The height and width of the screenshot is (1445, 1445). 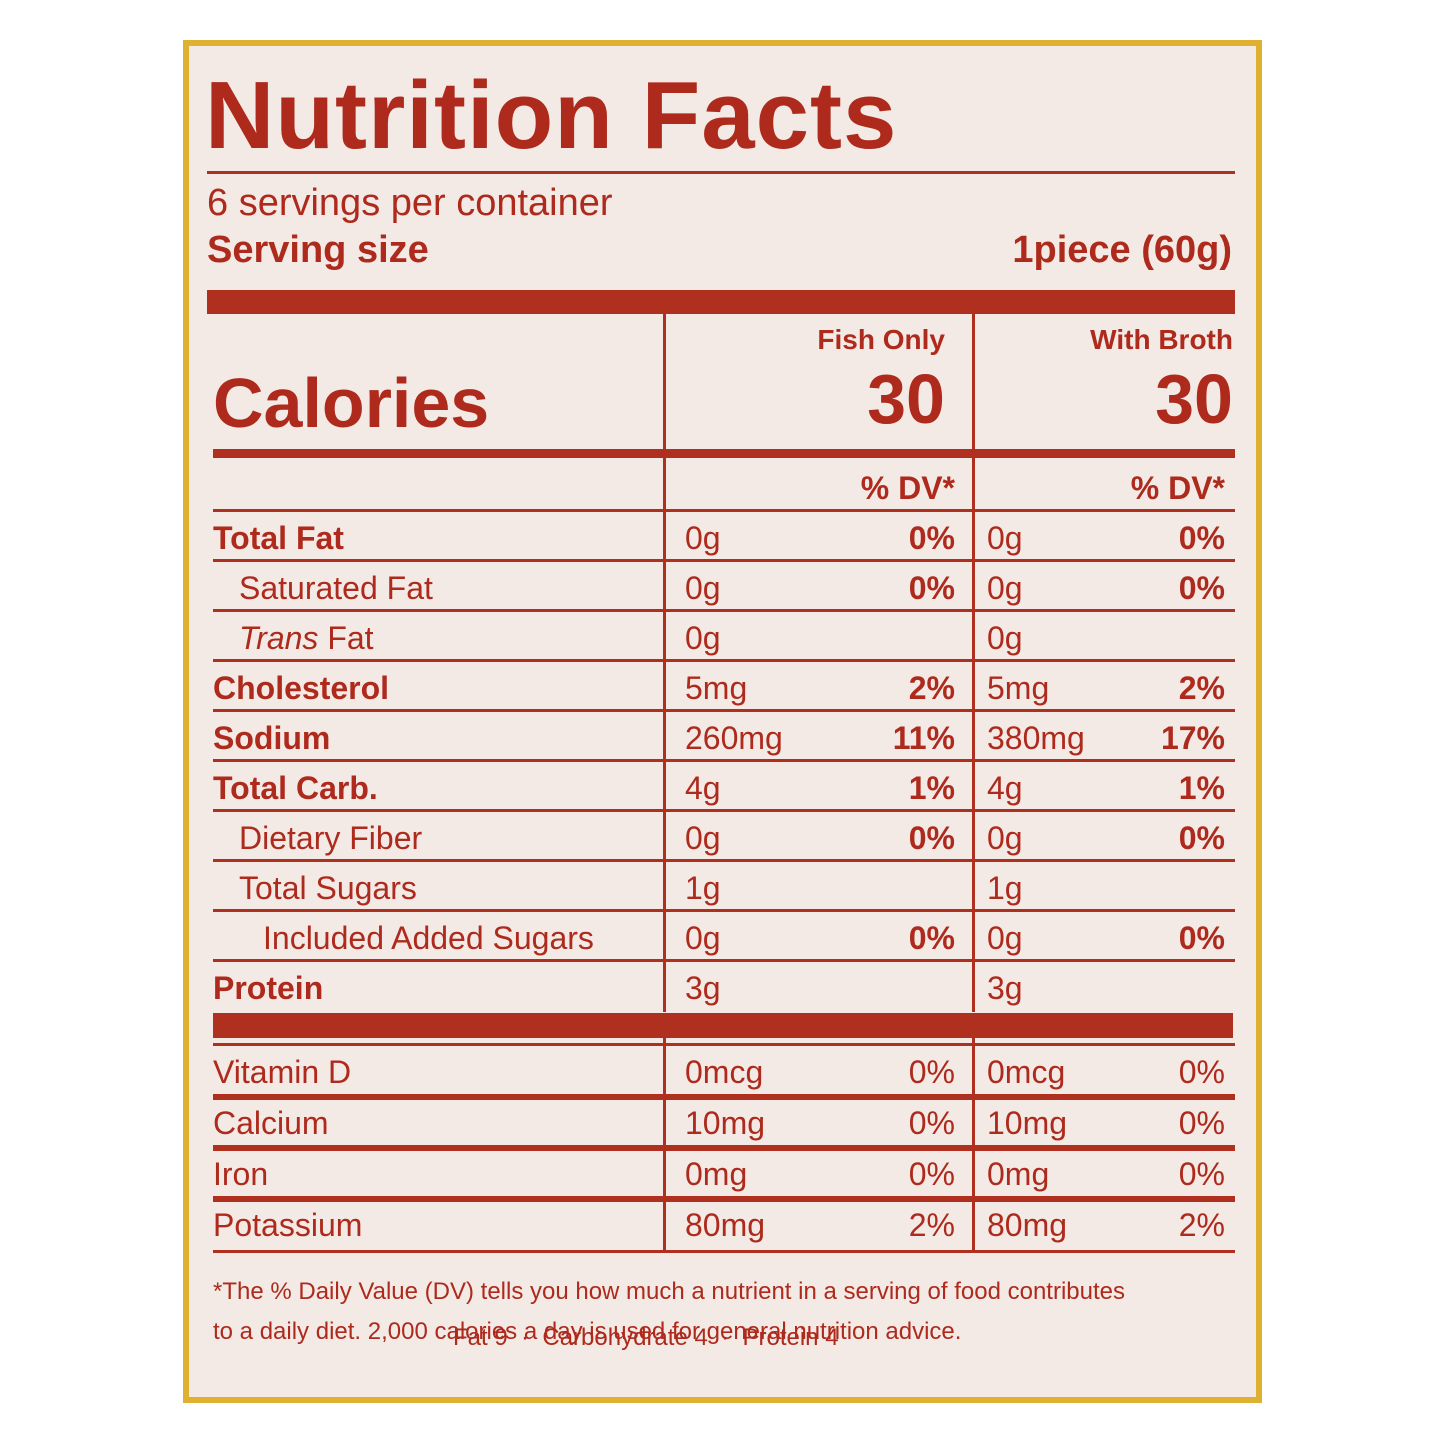 What do you see at coordinates (551, 115) in the screenshot?
I see `title: Nutrition Facts` at bounding box center [551, 115].